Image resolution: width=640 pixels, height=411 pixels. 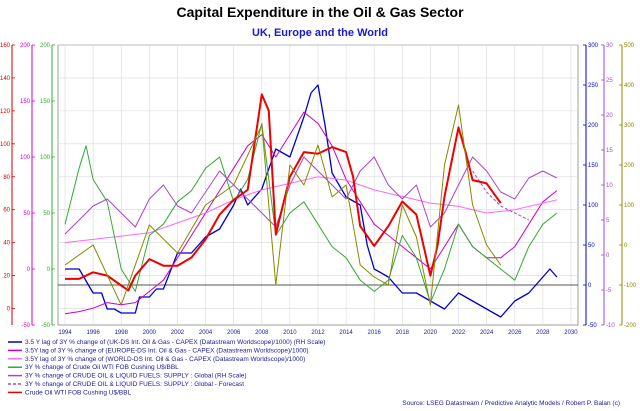 I want to click on y-tick-label-a6: 100, so click(x=629, y=206).